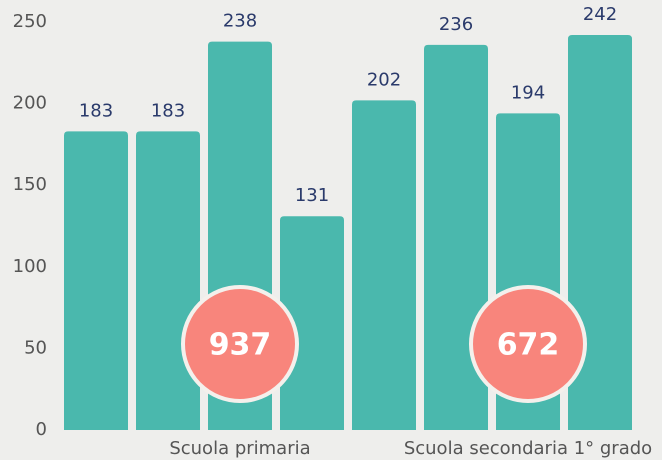  What do you see at coordinates (528, 448) in the screenshot?
I see `category-label: Scuola secondaria 1° grado` at bounding box center [528, 448].